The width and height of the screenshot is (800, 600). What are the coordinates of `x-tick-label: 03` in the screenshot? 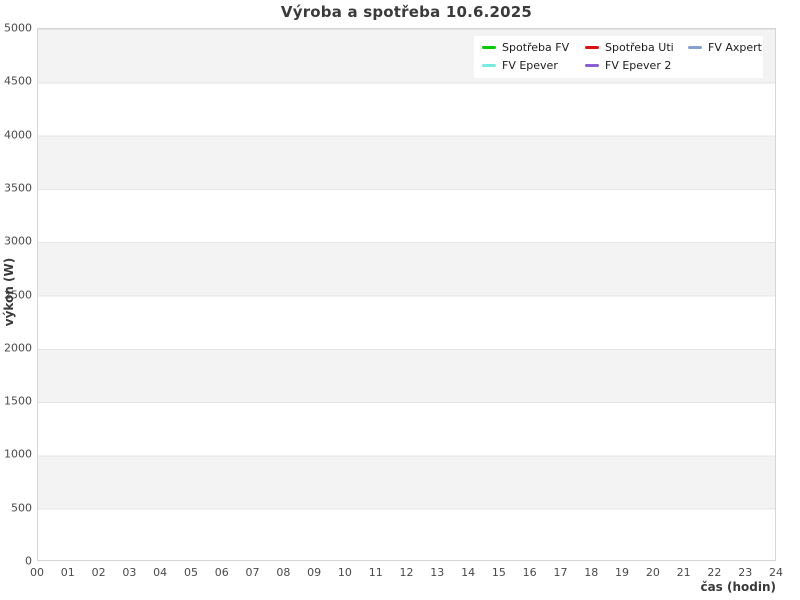 It's located at (129, 572).